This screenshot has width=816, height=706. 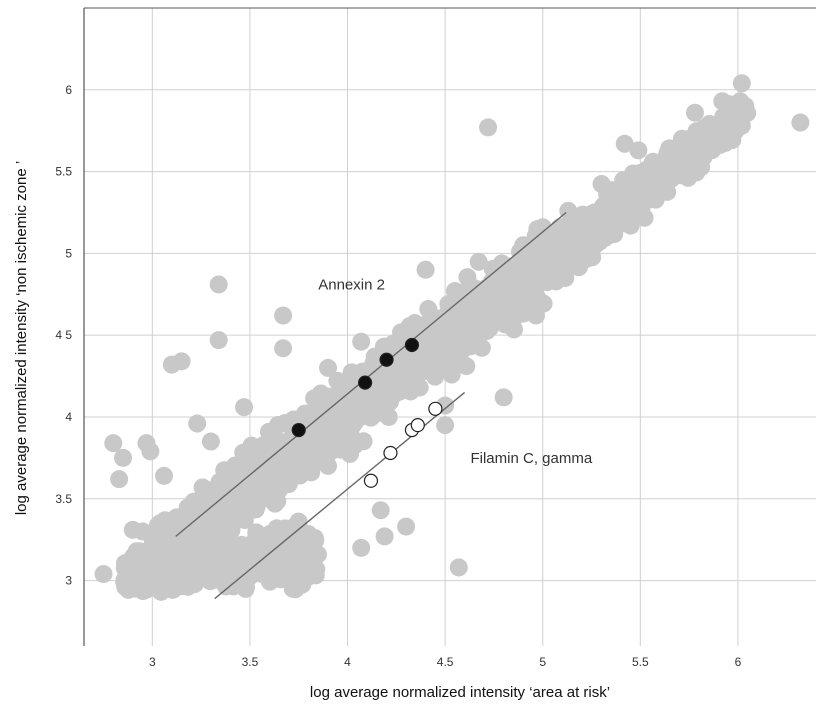 I want to click on y-tick-label: 4, so click(x=68, y=417).